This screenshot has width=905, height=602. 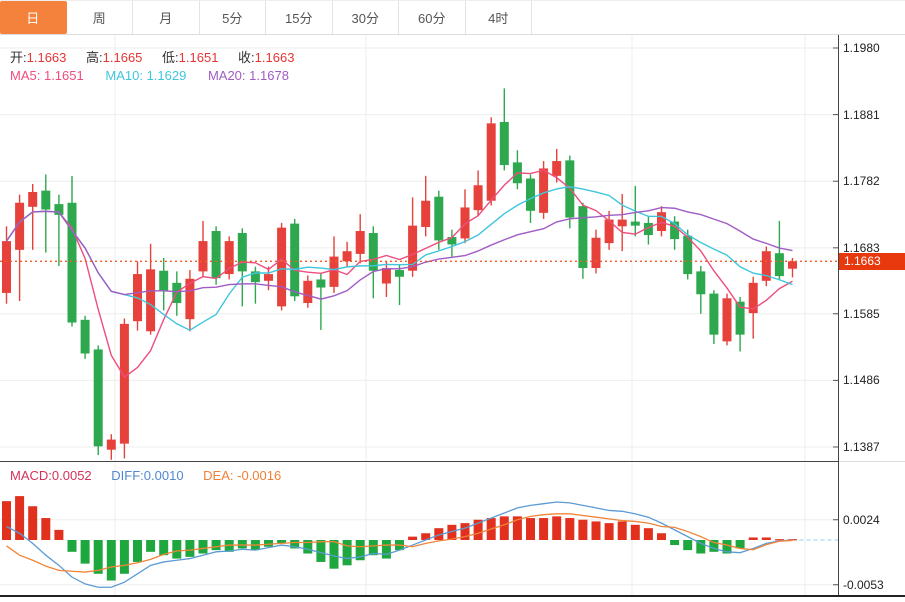 I want to click on ma10-value: 1.1629, so click(x=166, y=75).